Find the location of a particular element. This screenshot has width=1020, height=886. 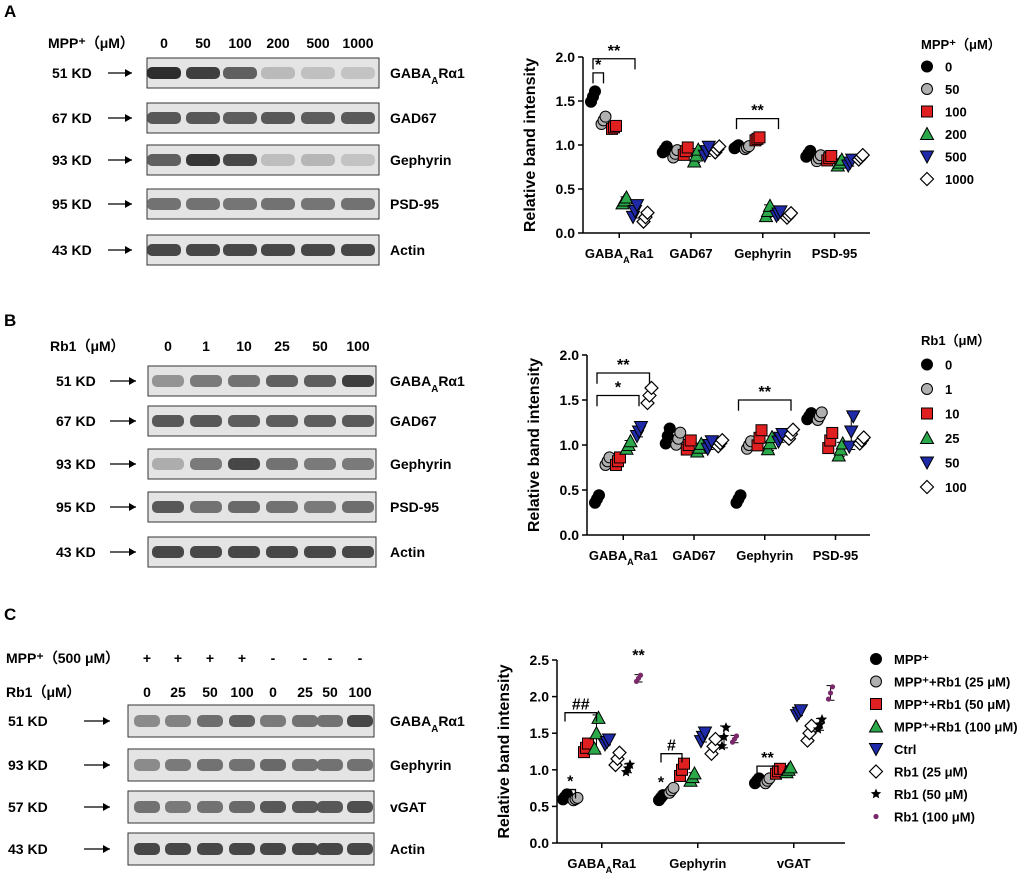

legend-label: MPP⁺+Rb1 (100 μM) is located at coordinates (956, 727).